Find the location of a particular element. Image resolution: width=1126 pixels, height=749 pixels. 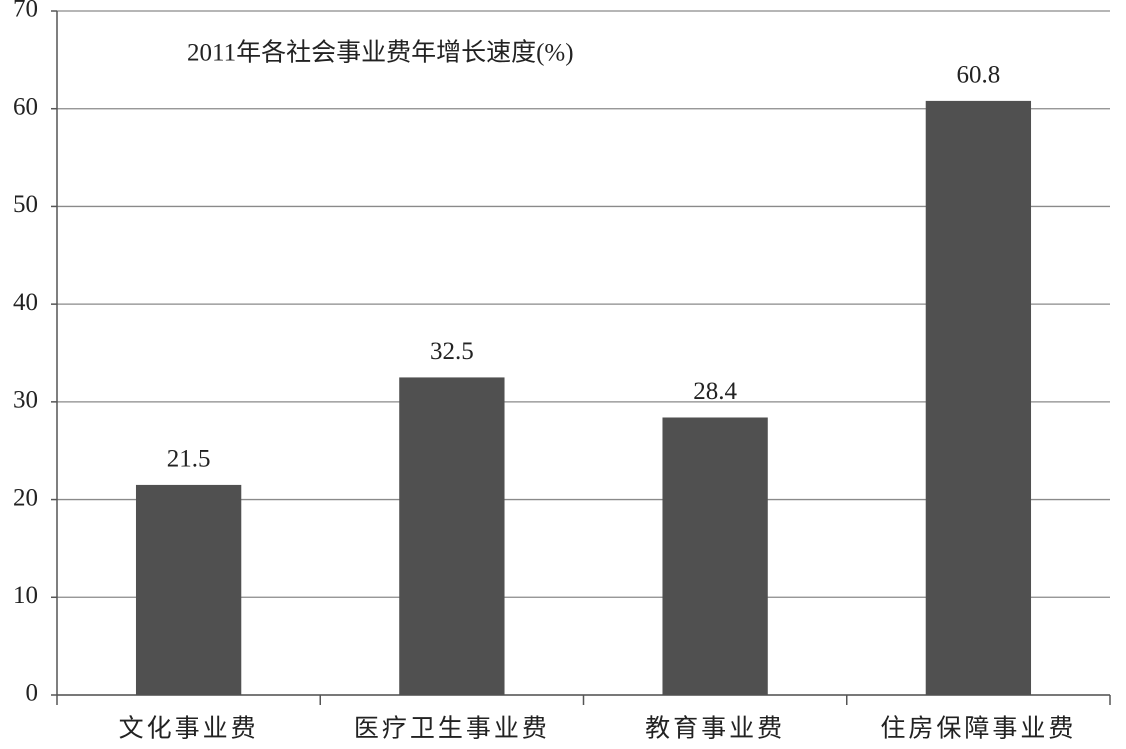

y-tick-label: 70 is located at coordinates (25, 11).